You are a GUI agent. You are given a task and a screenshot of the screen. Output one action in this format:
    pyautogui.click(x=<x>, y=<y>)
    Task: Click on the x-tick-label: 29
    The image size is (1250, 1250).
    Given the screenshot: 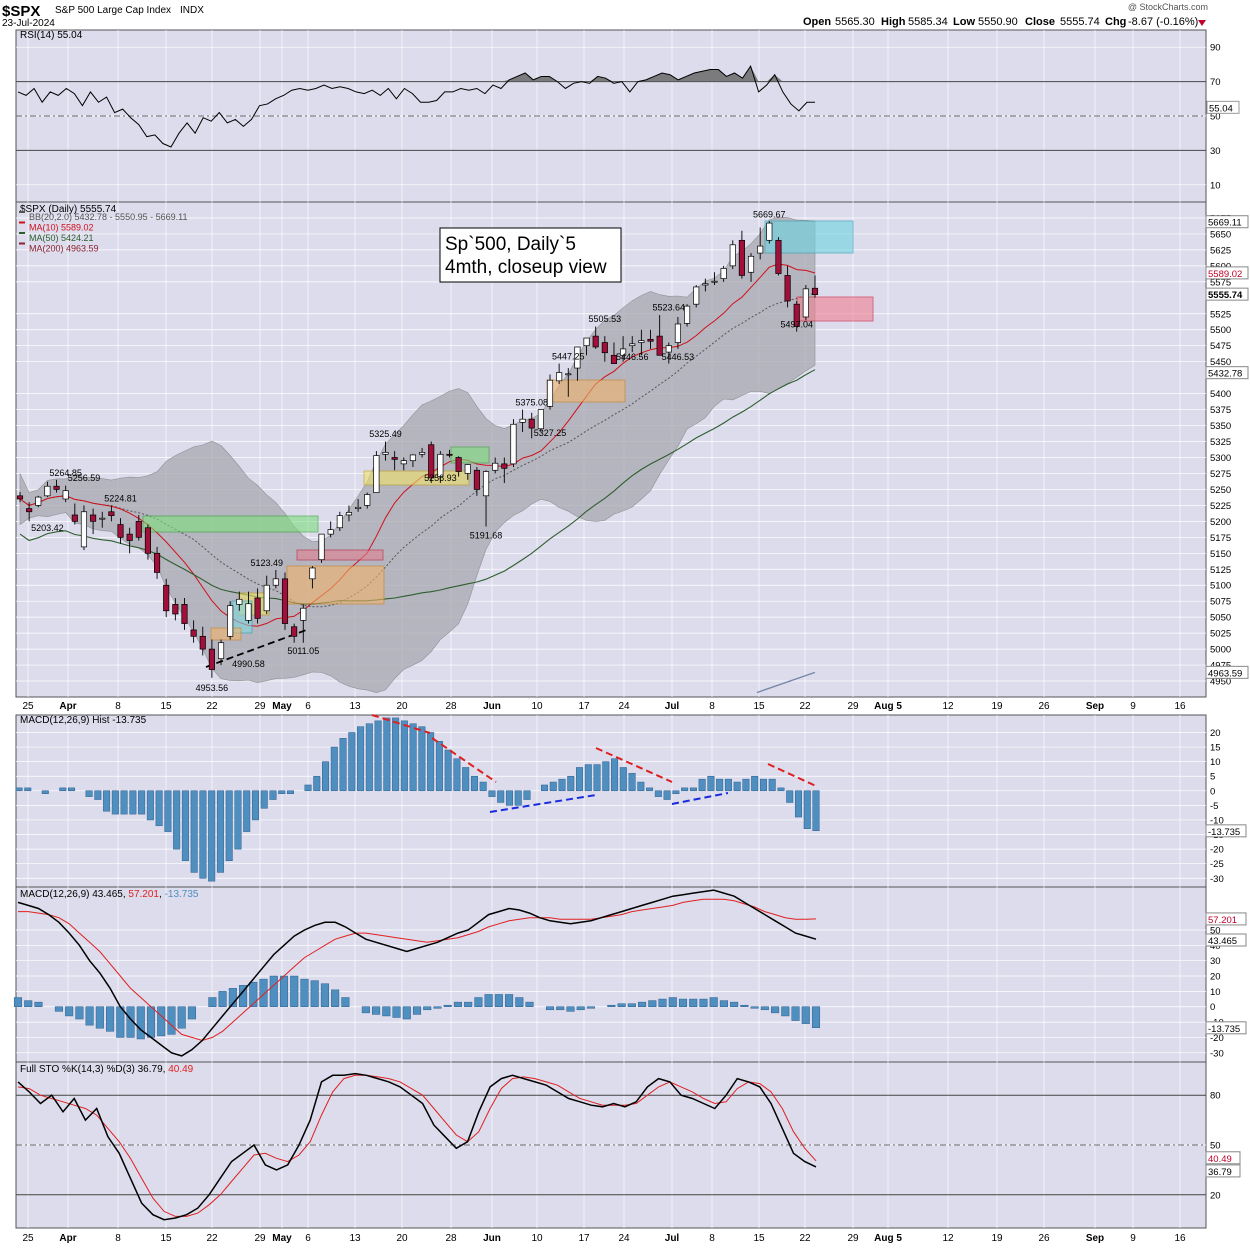 What is the action you would take?
    pyautogui.click(x=853, y=1238)
    